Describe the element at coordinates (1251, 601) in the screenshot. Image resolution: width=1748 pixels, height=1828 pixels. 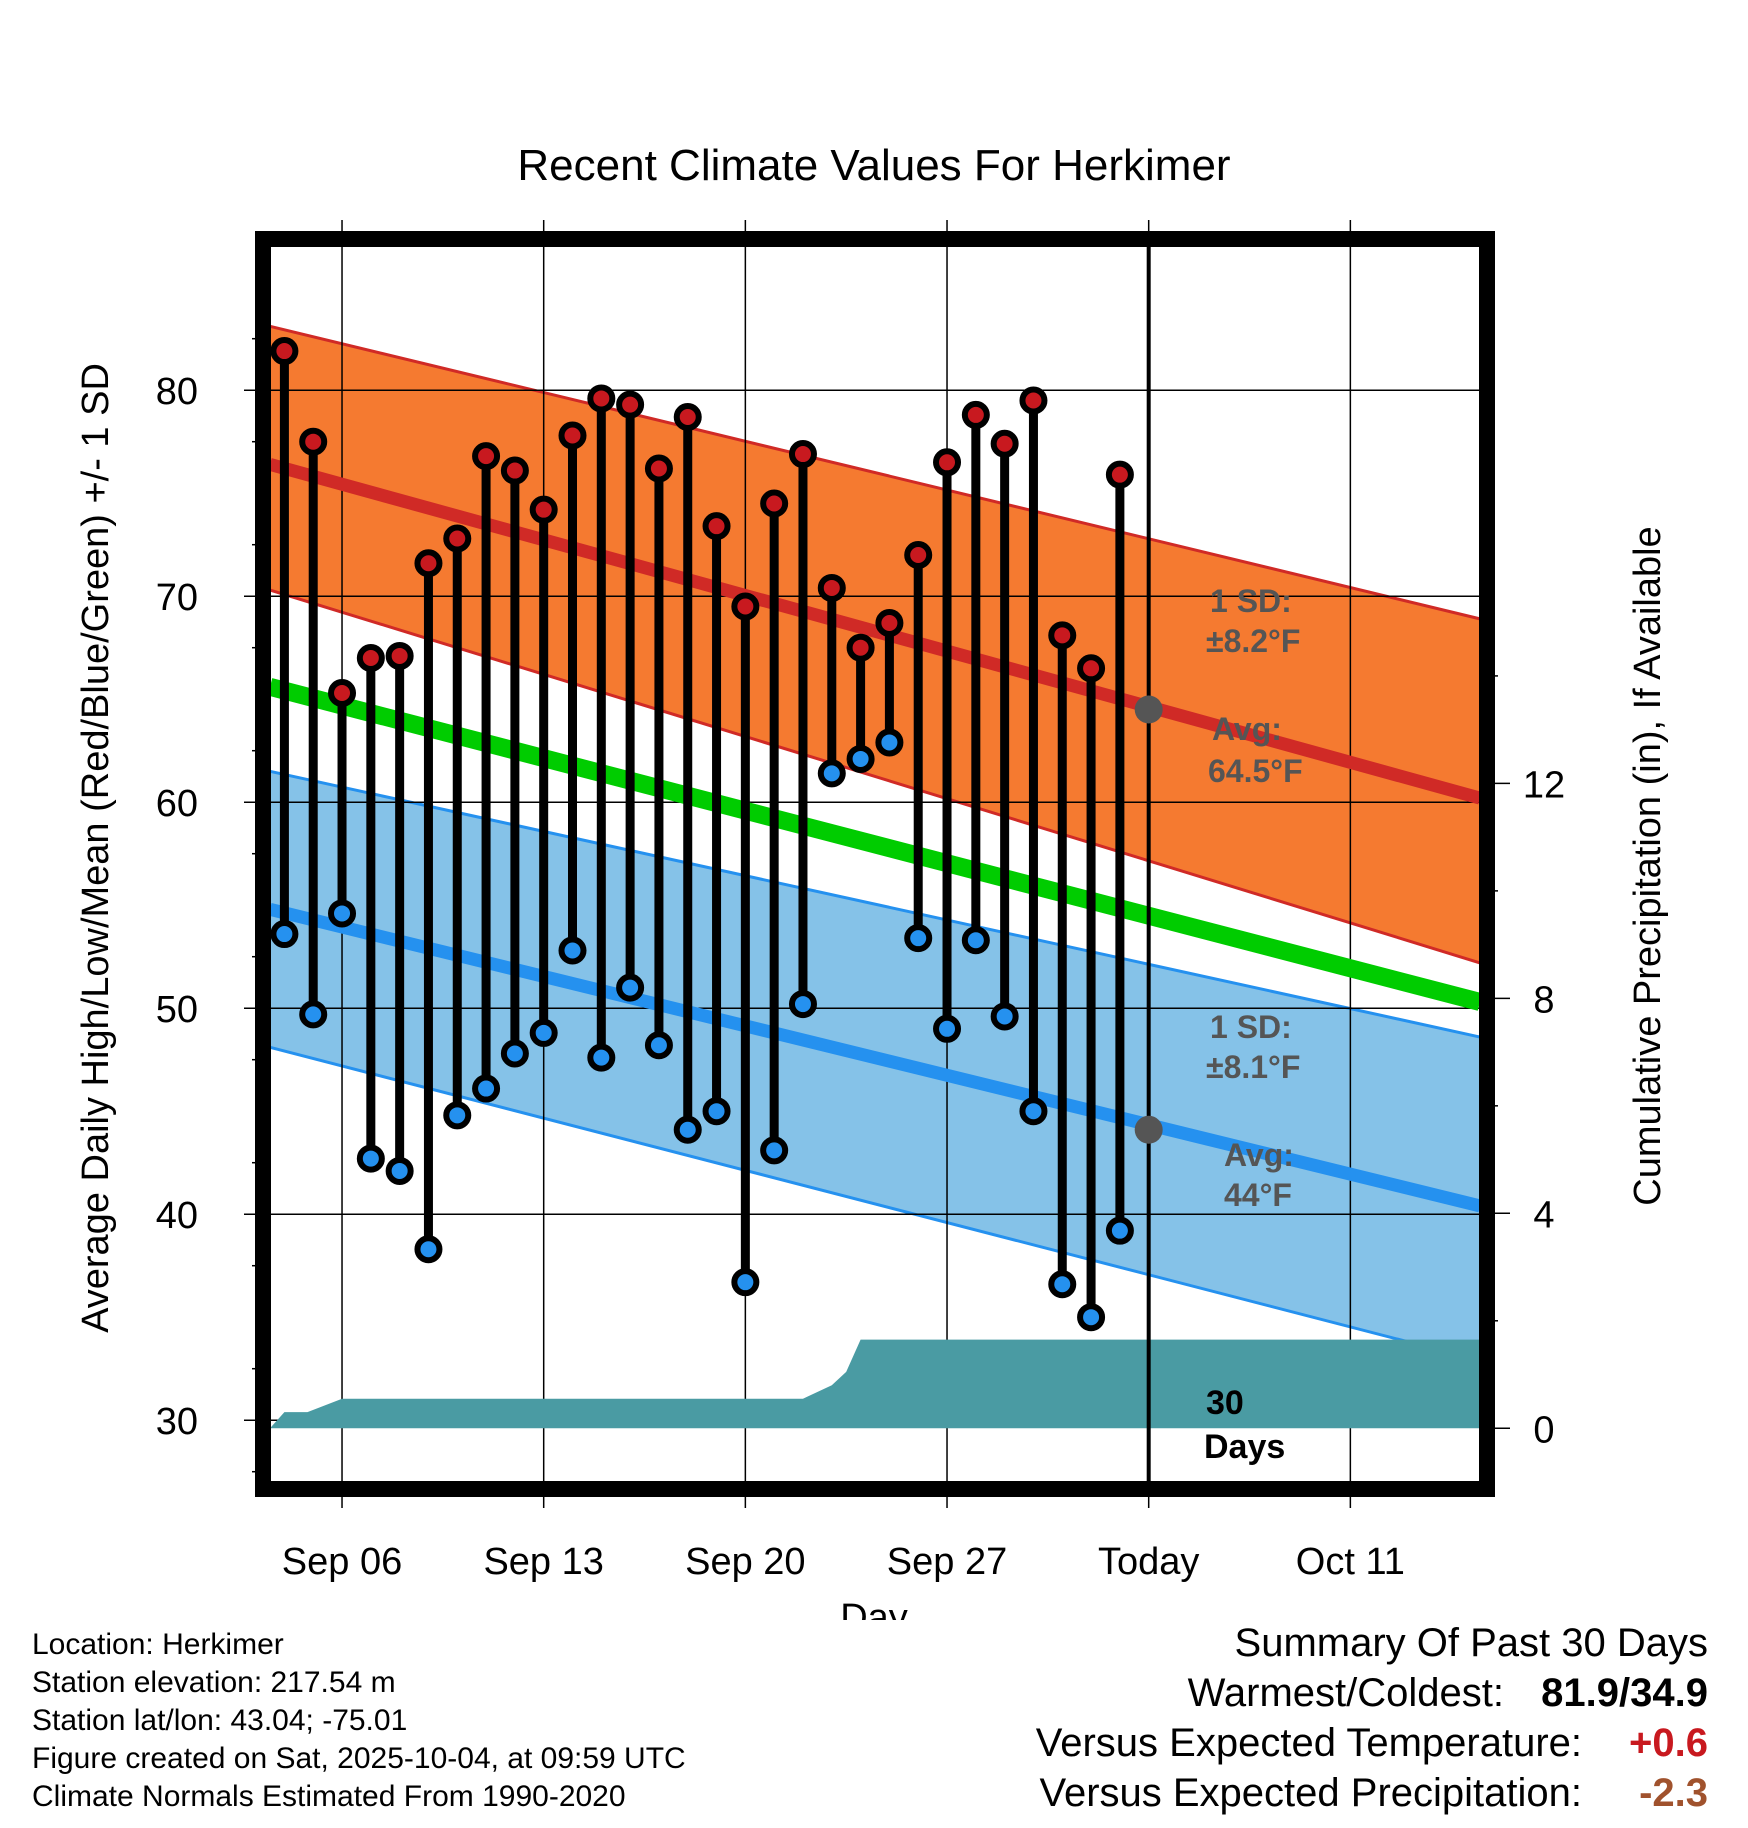
I see `high-sd-label: 1 SD:` at that location.